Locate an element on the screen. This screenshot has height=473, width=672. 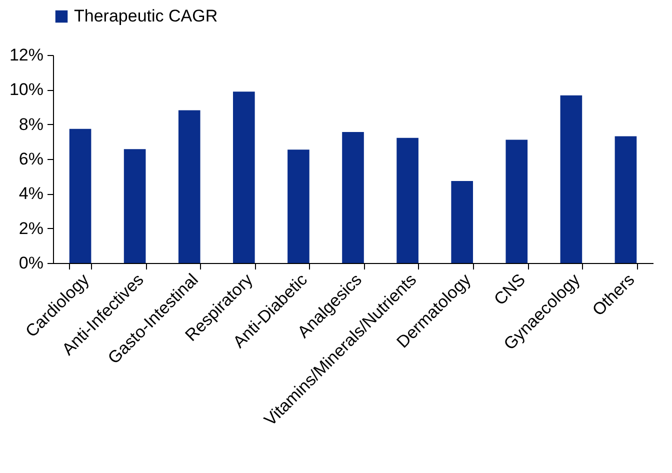
legend-label: Therapeutic CAGR is located at coordinates (146, 16).